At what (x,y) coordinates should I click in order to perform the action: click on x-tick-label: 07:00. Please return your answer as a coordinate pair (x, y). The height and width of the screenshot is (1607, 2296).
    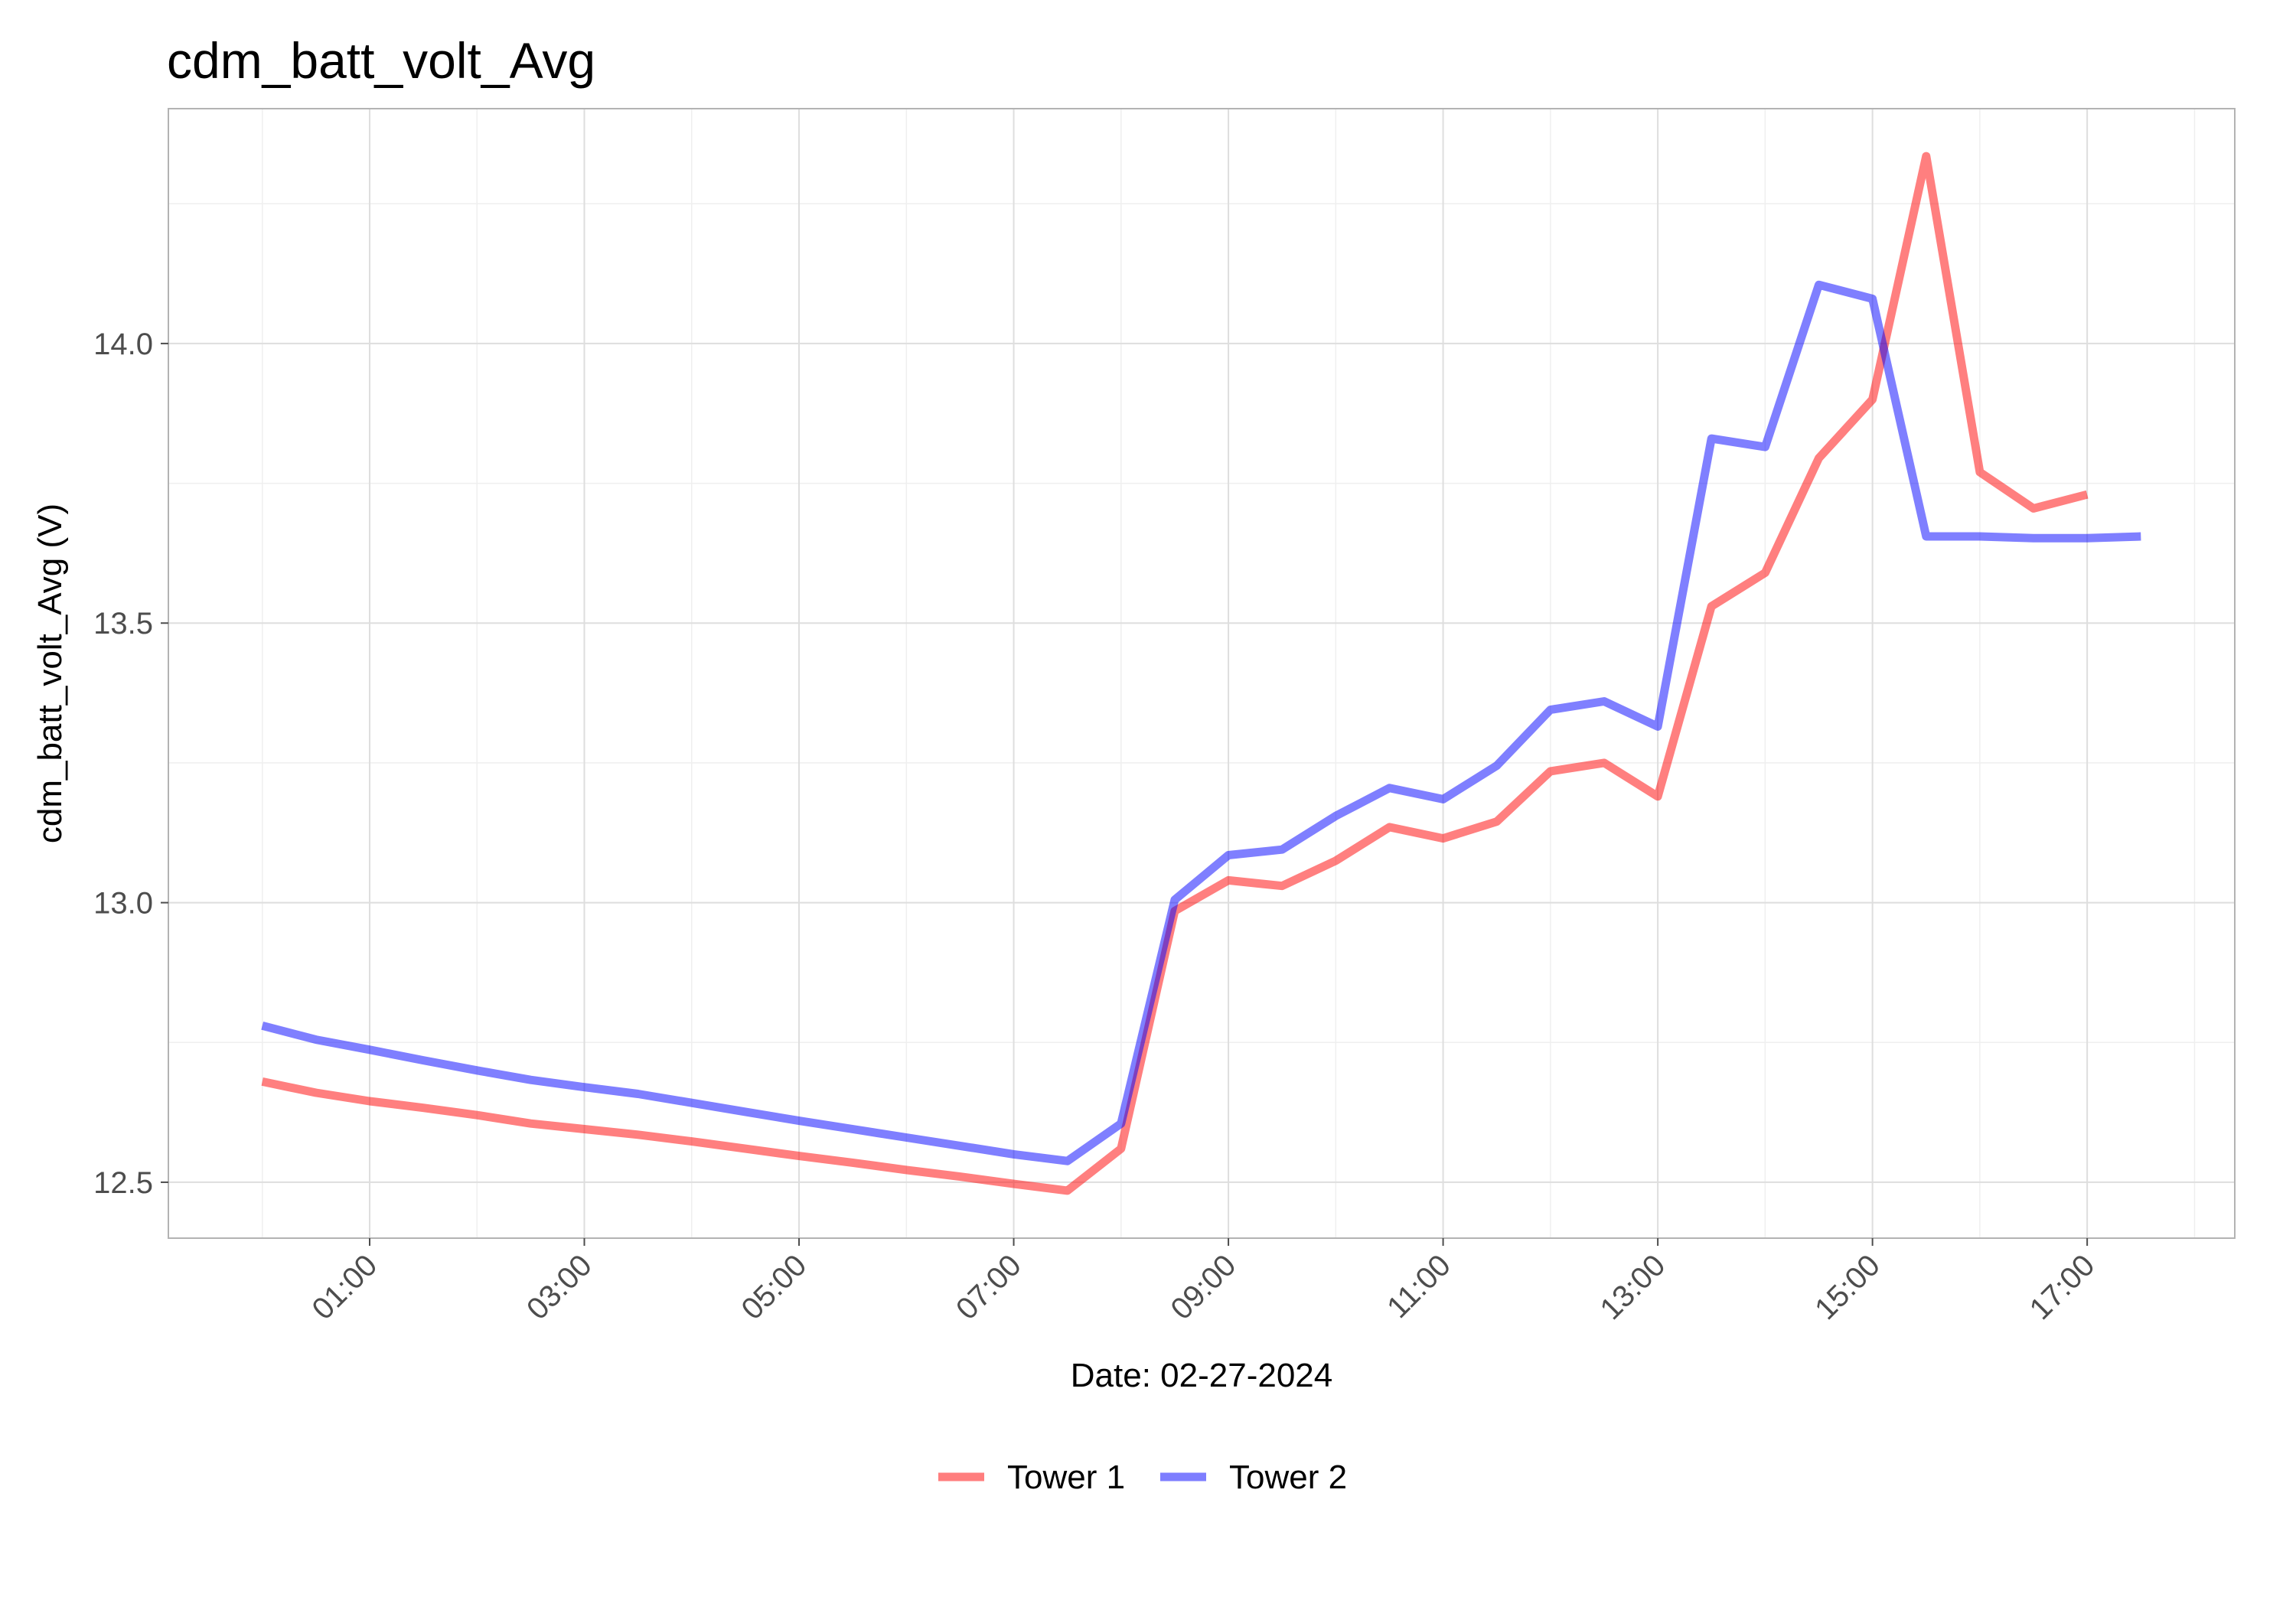
    Looking at the image, I should click on (989, 1287).